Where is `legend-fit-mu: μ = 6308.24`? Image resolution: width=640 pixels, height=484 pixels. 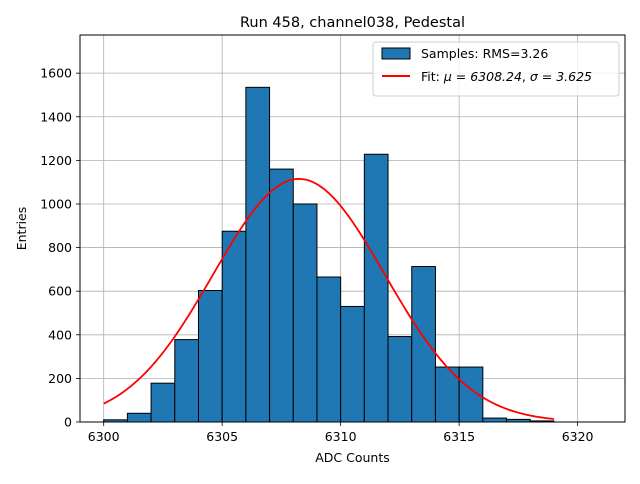 legend-fit-mu: μ = 6308.24 is located at coordinates (482, 76).